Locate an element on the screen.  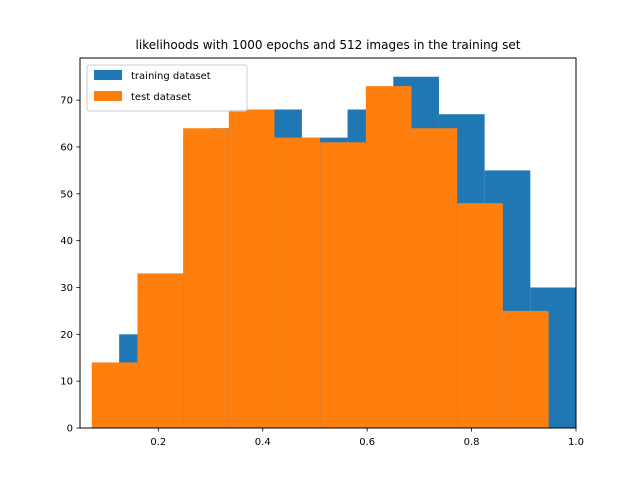
legend-label: test dataset is located at coordinates (161, 97).